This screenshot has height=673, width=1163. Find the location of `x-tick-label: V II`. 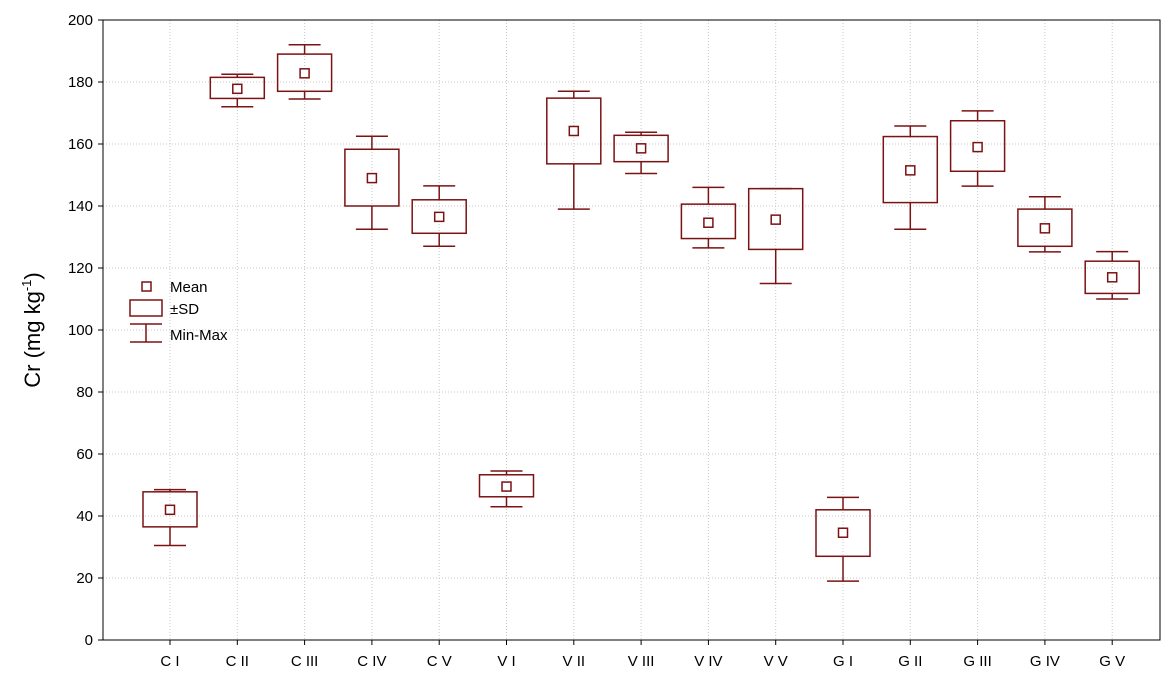

x-tick-label: V II is located at coordinates (574, 661).